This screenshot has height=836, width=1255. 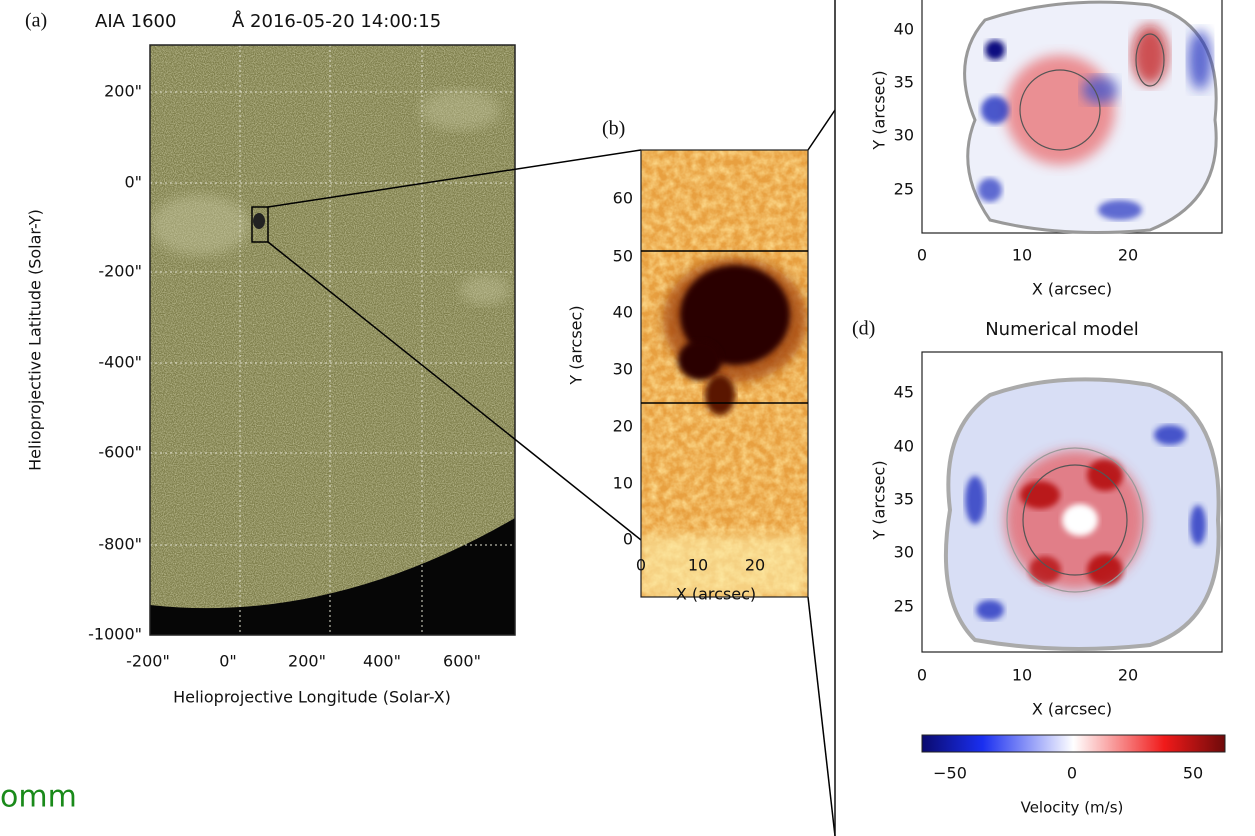 I want to click on panel-d: (d) Numerical model 45 40 35 30 25 0, so click(x=1037, y=518).